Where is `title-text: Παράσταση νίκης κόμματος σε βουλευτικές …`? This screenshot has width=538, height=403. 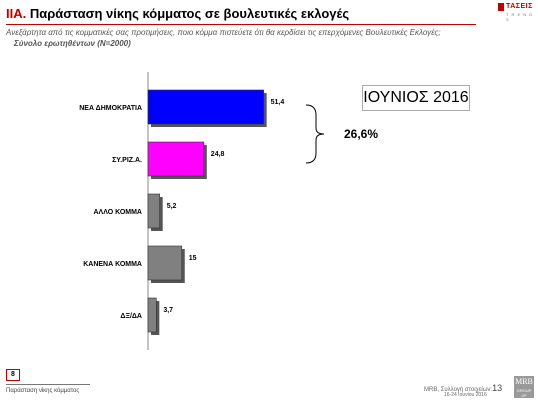 title-text: Παράσταση νίκης κόμματος σε βουλευτικές … is located at coordinates (189, 13).